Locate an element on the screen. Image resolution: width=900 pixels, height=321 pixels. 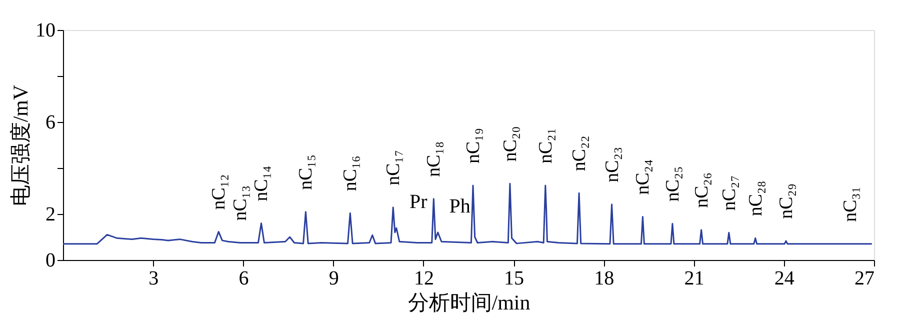
annotation: nC₁₉ is located at coordinates (473, 146).